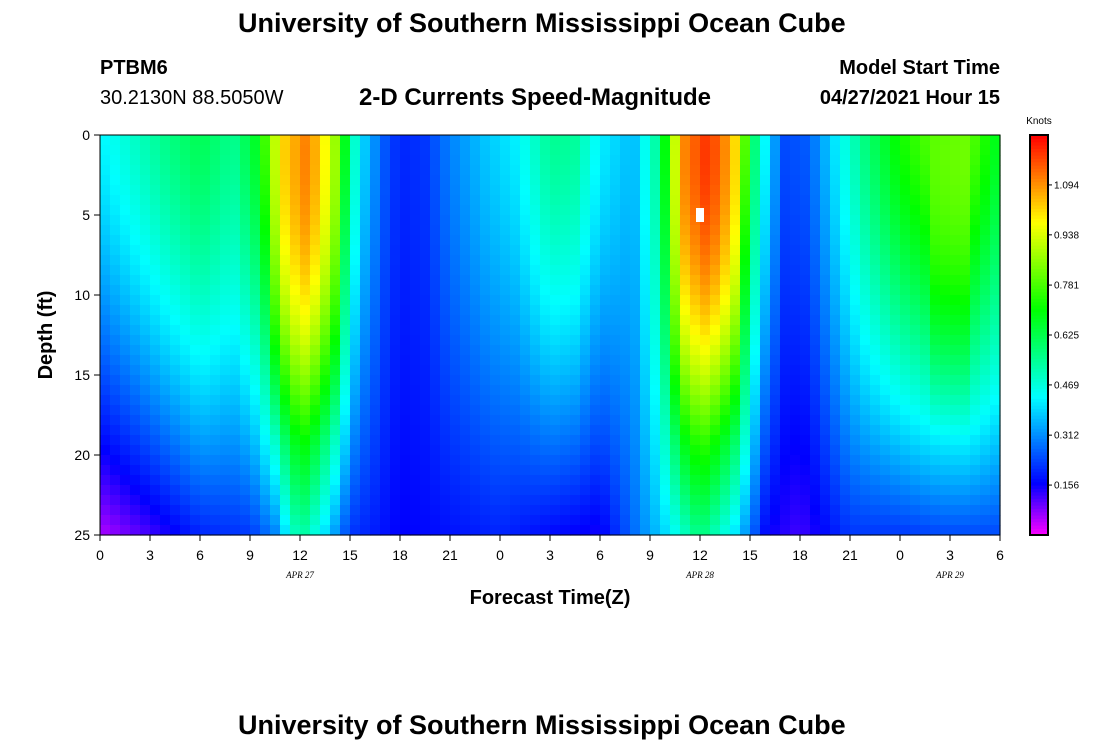 Image resolution: width=1100 pixels, height=750 pixels. I want to click on date-label: APR 28, so click(699, 575).